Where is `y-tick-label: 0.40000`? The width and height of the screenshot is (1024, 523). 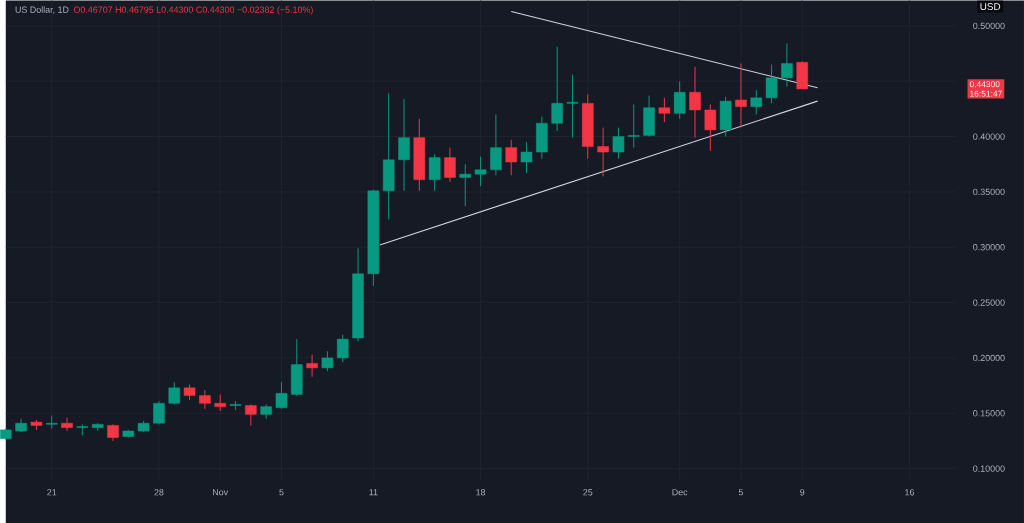
y-tick-label: 0.40000 is located at coordinates (989, 136).